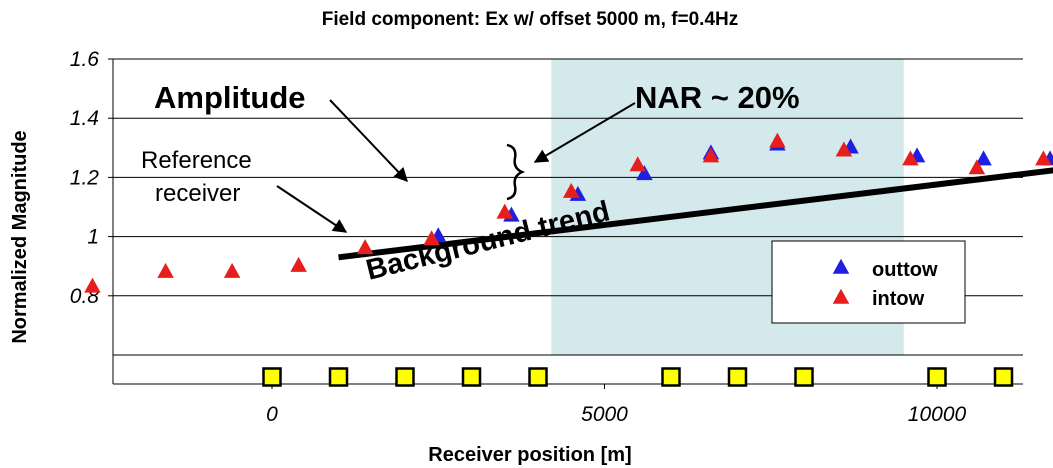 The height and width of the screenshot is (468, 1053). What do you see at coordinates (368, 141) in the screenshot?
I see `amplitude-arrow` at bounding box center [368, 141].